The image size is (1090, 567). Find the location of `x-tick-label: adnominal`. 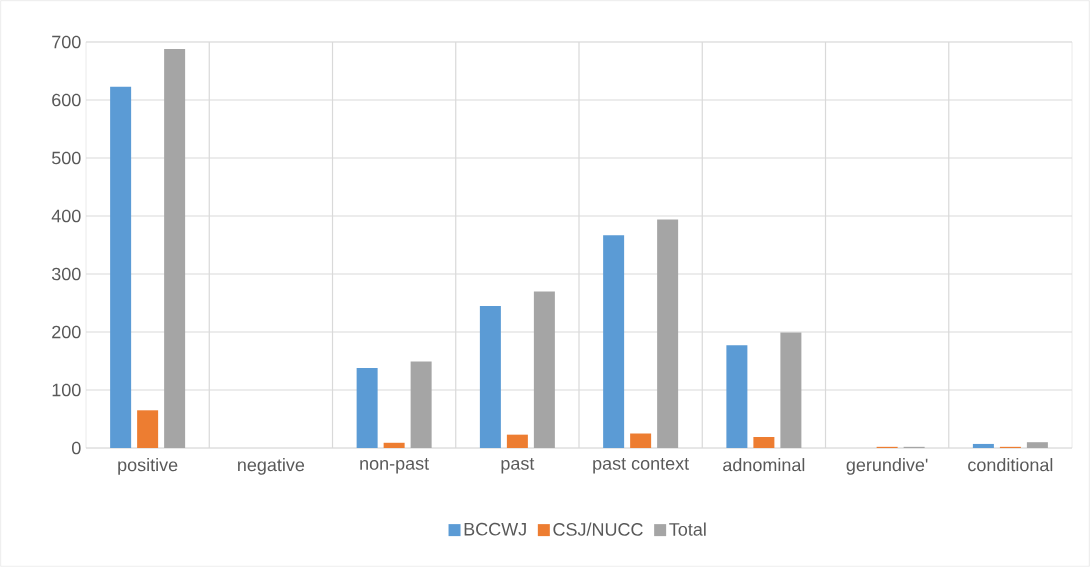

x-tick-label: adnominal is located at coordinates (764, 465).